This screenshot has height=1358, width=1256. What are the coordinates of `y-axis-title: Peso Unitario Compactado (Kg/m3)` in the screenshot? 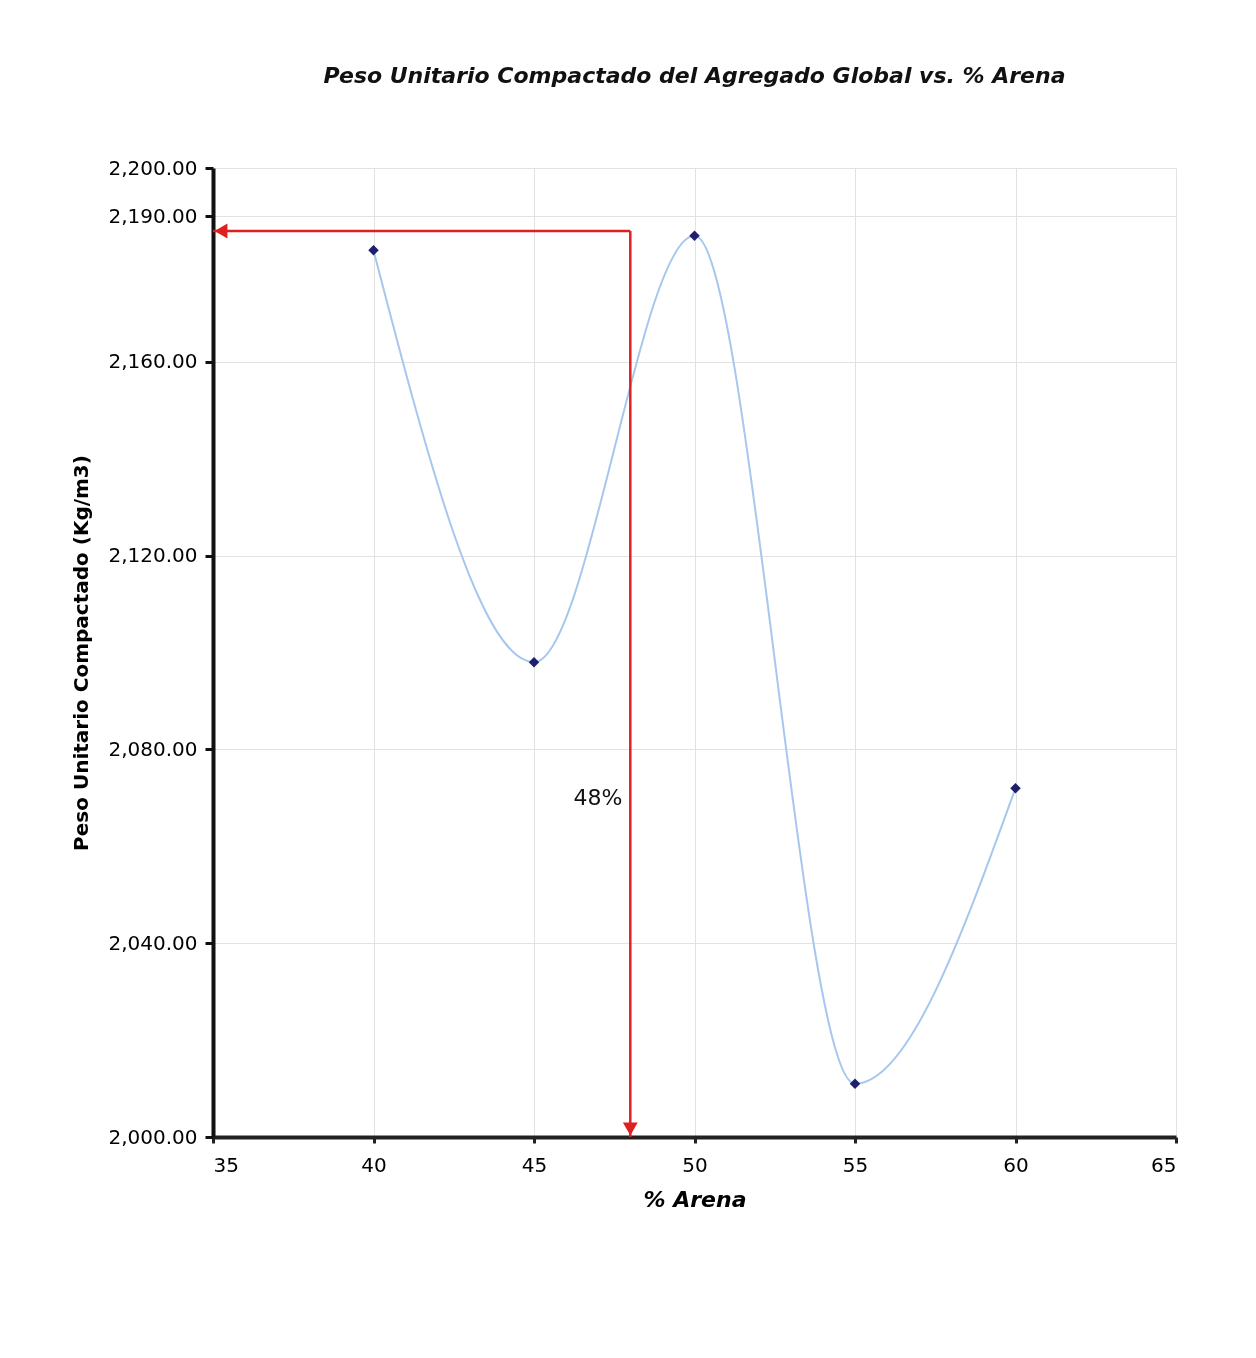 It's located at (81, 653).